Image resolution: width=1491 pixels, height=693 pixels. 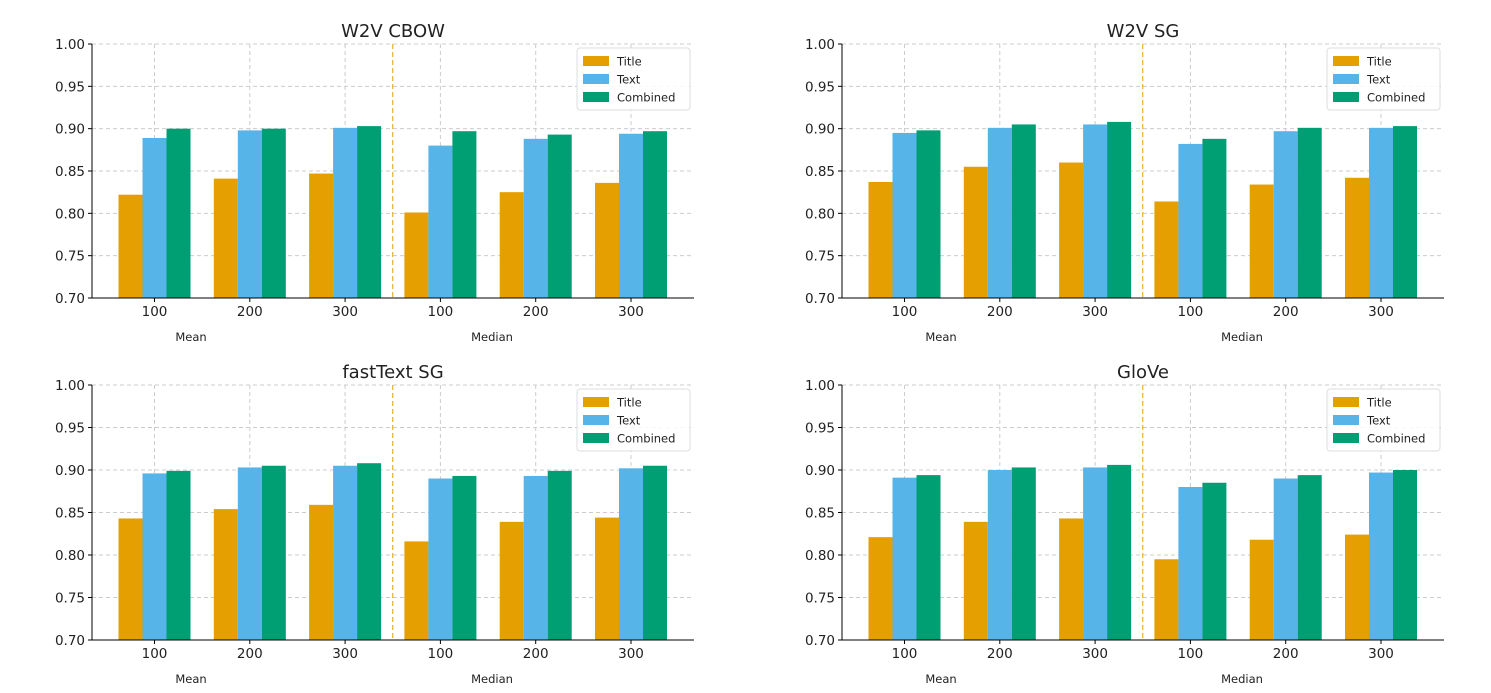 What do you see at coordinates (596, 420) in the screenshot?
I see `legend-swatch-text` at bounding box center [596, 420].